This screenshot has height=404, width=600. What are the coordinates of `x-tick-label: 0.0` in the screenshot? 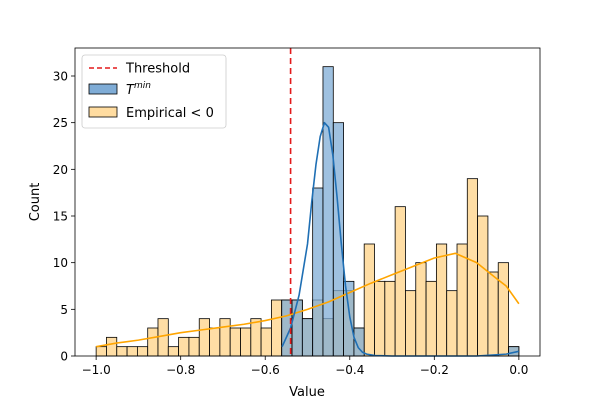 It's located at (518, 370).